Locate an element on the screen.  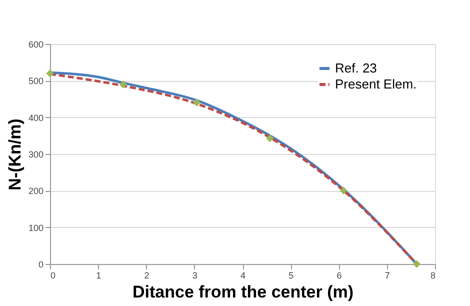
y-axis-title: N-(Kn/m) is located at coordinates (14, 154).